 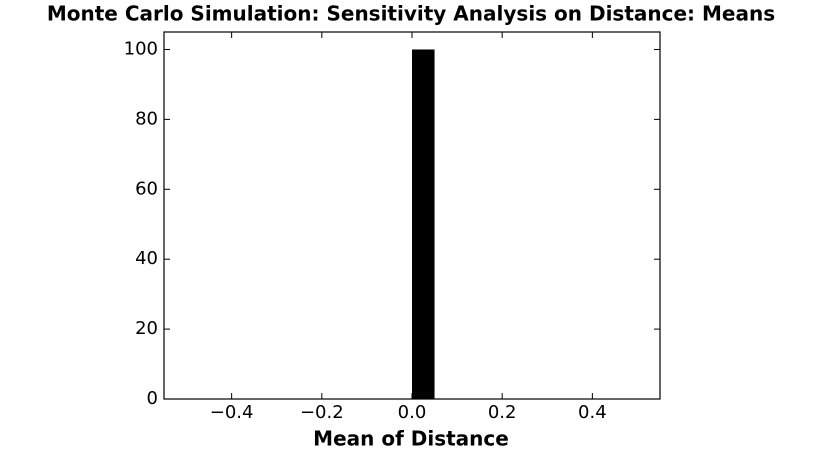 I want to click on x-tick-label: 0.0, so click(x=412, y=412).